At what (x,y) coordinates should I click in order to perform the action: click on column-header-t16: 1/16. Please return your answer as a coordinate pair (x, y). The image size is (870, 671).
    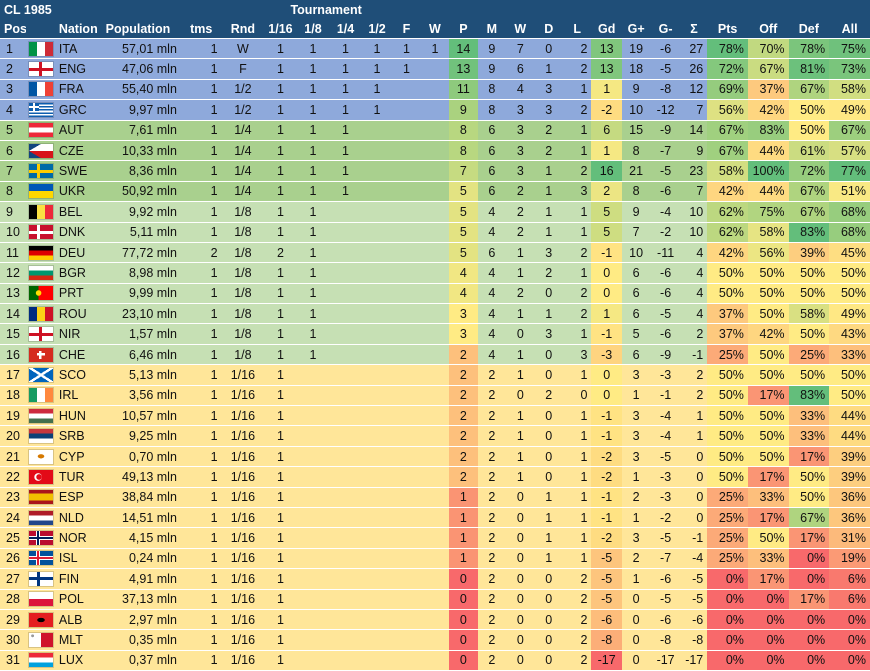
    Looking at the image, I should click on (280, 29).